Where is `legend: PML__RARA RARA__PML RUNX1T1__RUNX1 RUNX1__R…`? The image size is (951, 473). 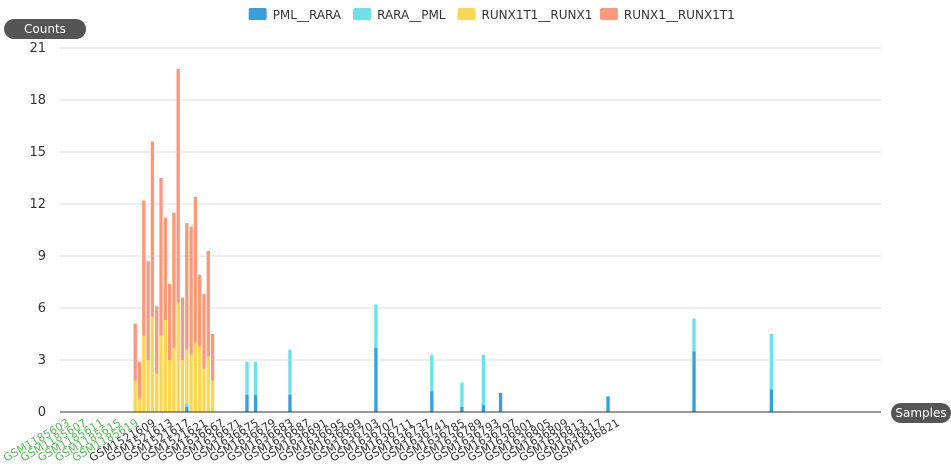 legend: PML__RARA RARA__PML RUNX1T1__RUNX1 RUNX1__R… is located at coordinates (491, 15).